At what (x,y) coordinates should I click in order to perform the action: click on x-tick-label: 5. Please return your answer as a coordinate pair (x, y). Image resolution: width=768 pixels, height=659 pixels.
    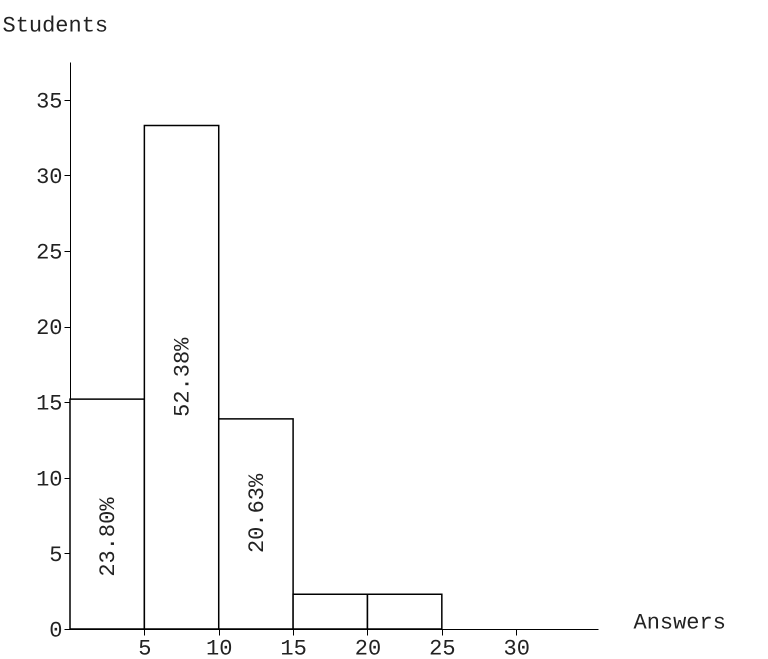
    Looking at the image, I should click on (145, 647).